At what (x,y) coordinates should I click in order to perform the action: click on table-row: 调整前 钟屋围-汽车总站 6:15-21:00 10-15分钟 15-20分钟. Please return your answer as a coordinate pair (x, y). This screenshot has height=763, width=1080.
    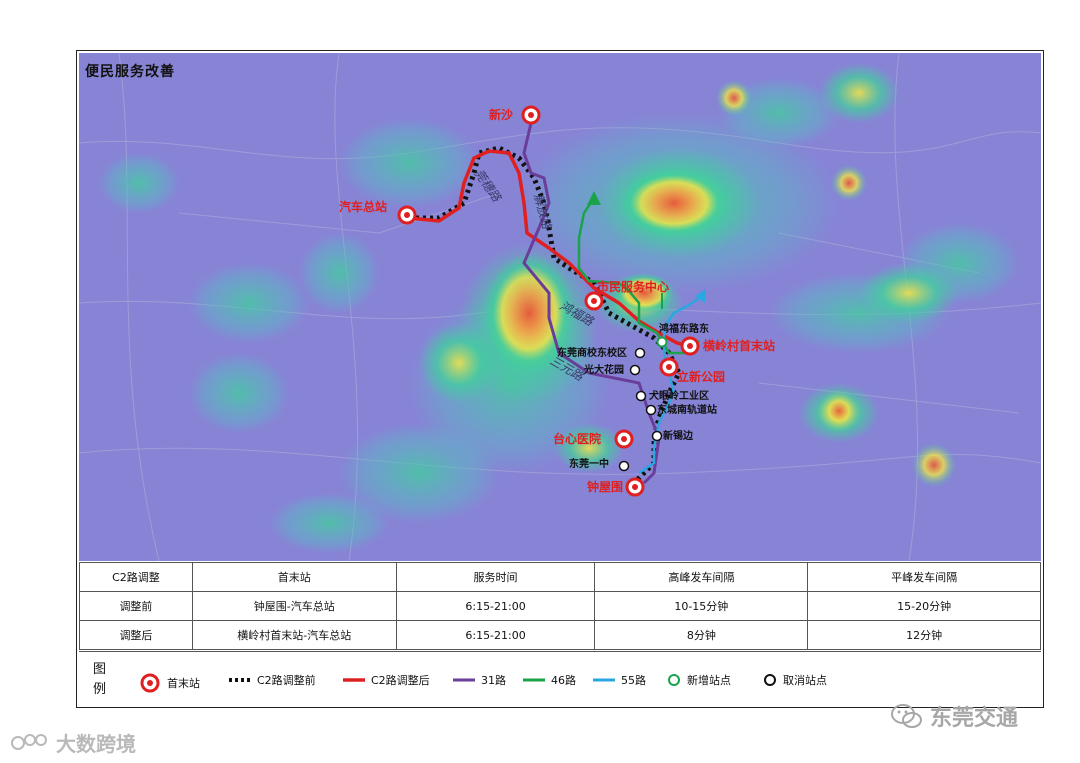
    Looking at the image, I should click on (560, 606).